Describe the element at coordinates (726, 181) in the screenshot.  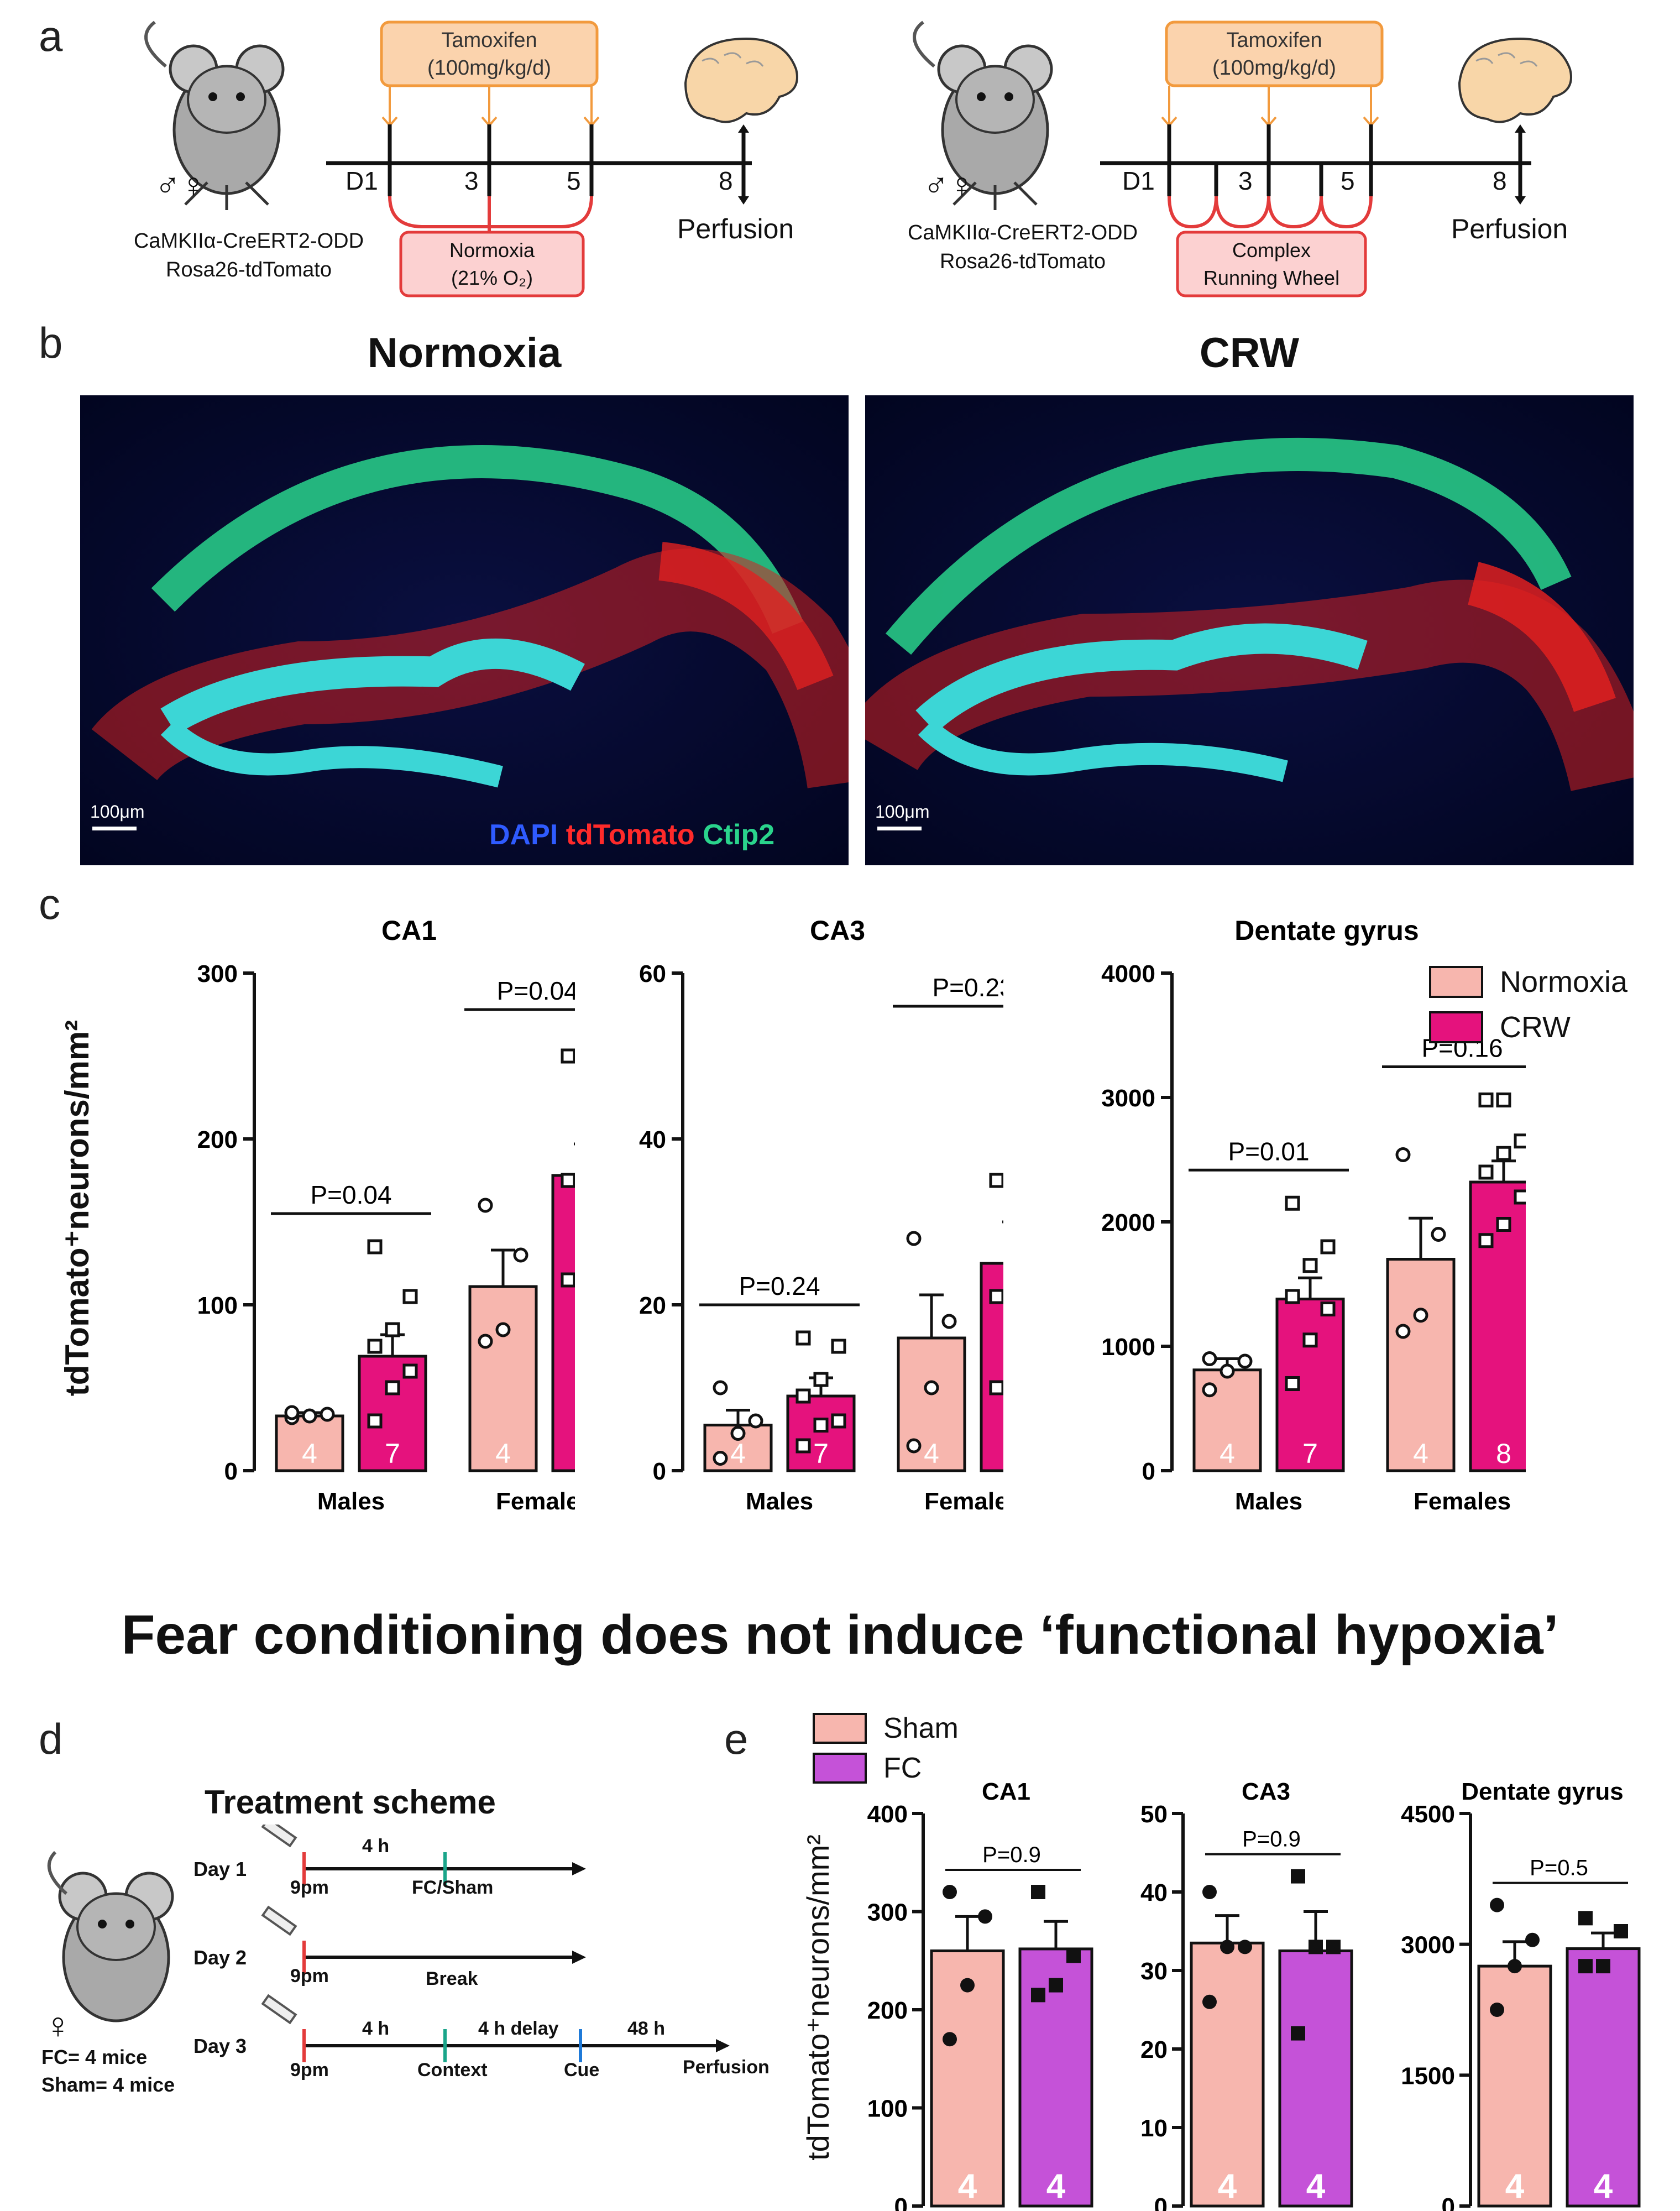
I see `day-8-left: 8` at that location.